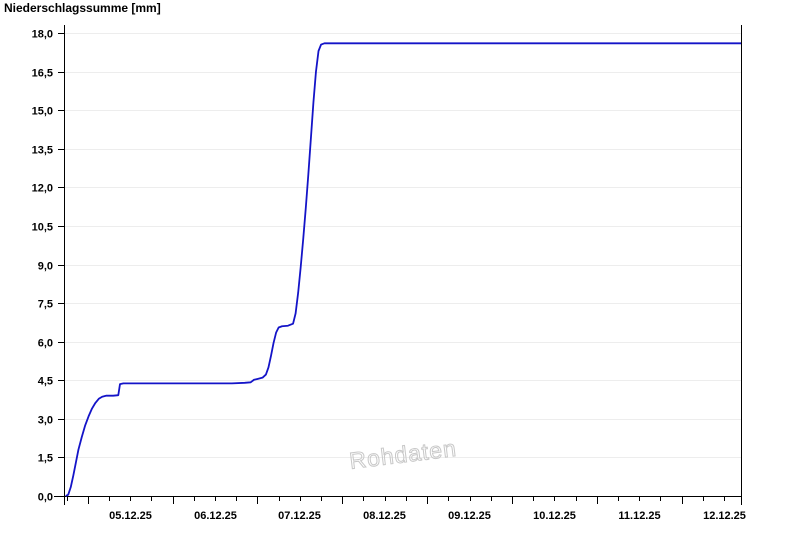 The image size is (800, 550). Describe the element at coordinates (215, 516) in the screenshot. I see `x-axis-tick-label: 06.12.25` at that location.